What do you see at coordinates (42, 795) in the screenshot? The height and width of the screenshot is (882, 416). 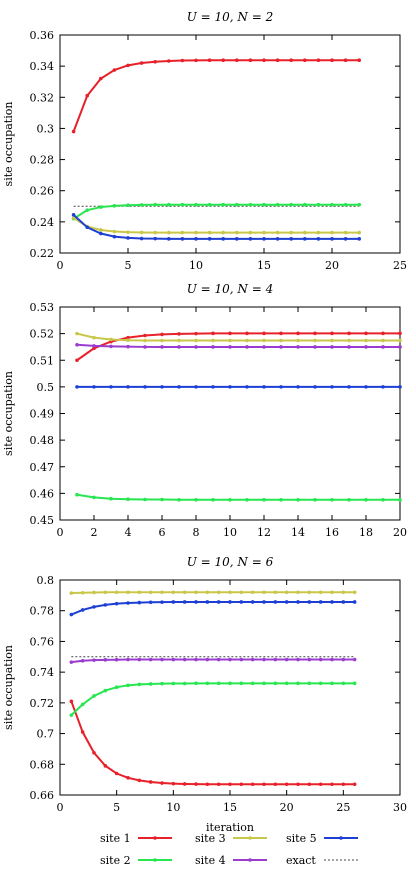 I see `y-tick-label: 0.66` at bounding box center [42, 795].